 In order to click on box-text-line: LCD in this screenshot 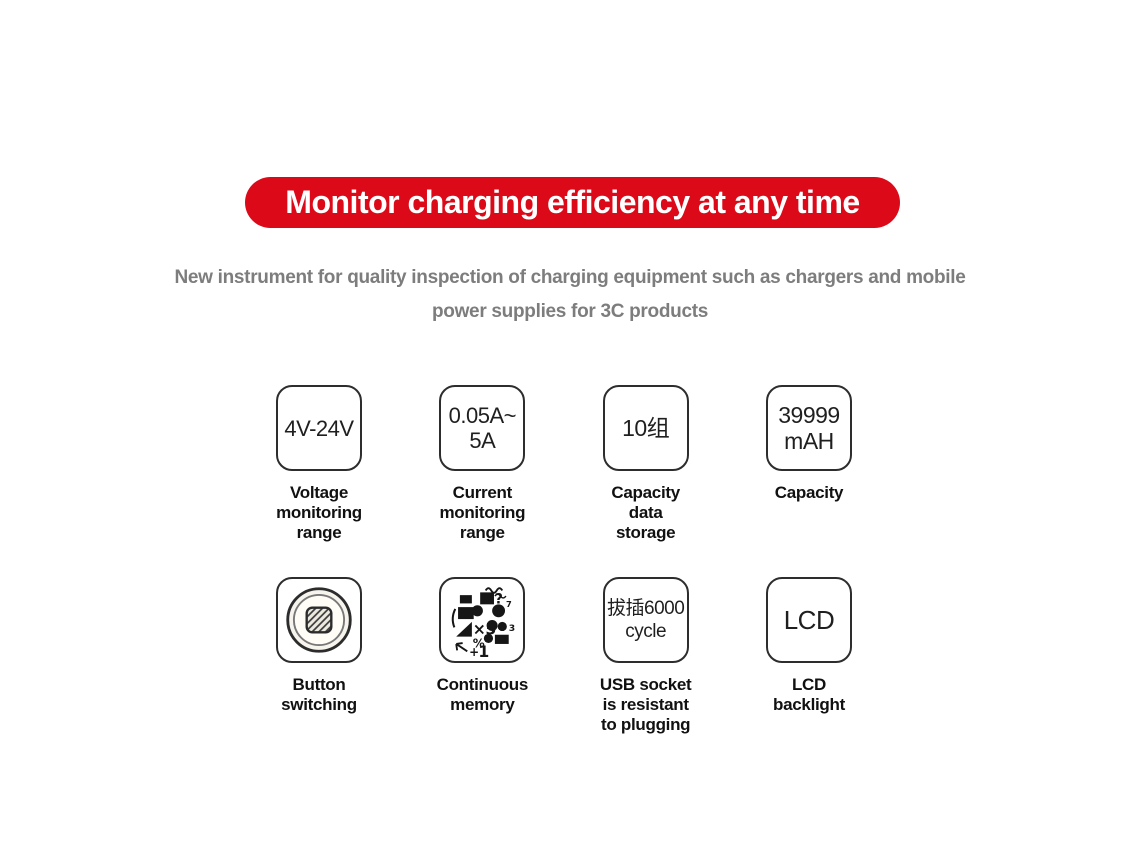, I will do `click(809, 619)`.